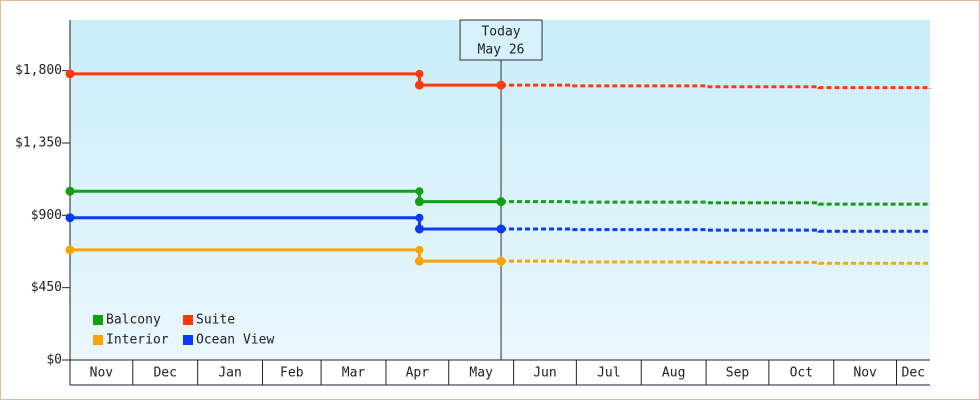 The height and width of the screenshot is (400, 980). What do you see at coordinates (481, 373) in the screenshot?
I see `x-tick-label: May` at bounding box center [481, 373].